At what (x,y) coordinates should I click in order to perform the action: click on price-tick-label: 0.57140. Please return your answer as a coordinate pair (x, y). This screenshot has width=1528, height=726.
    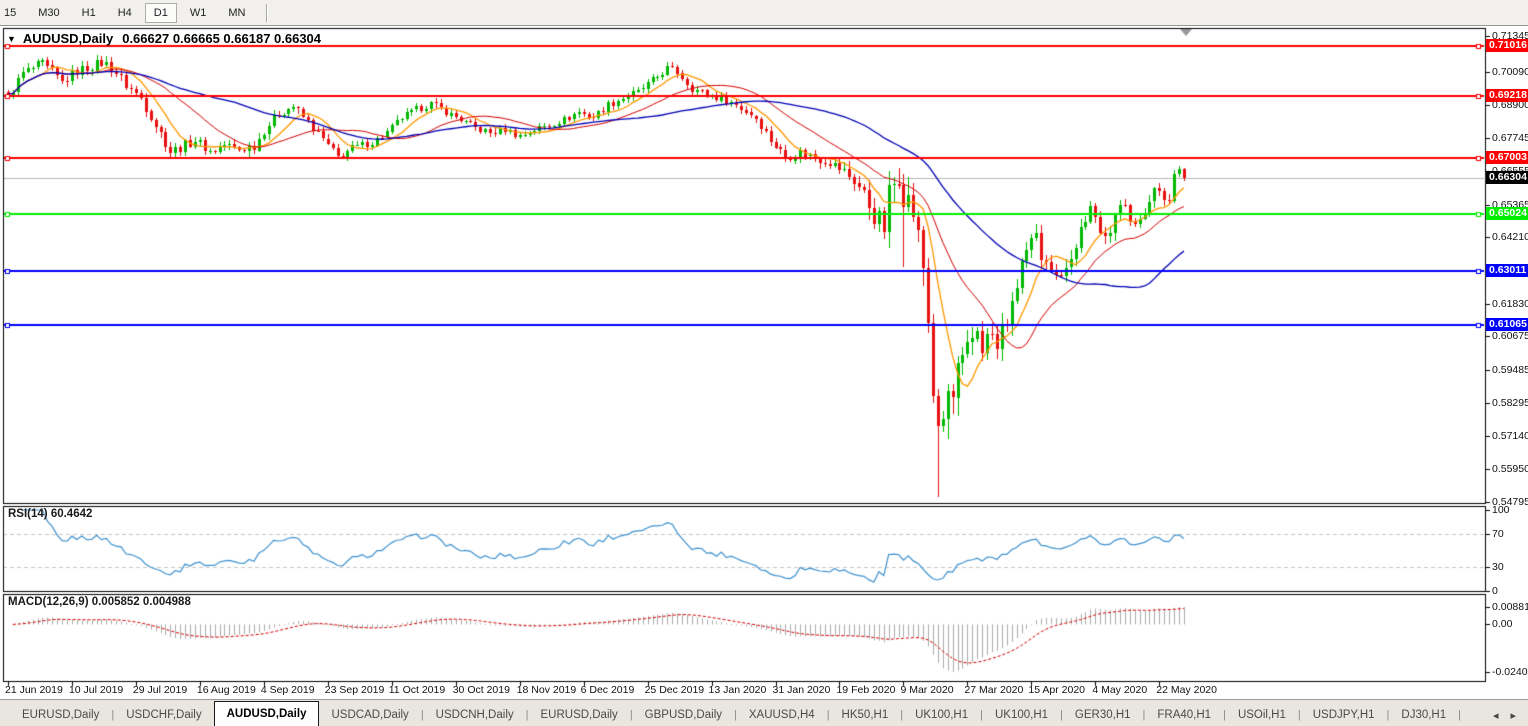
    Looking at the image, I should click on (1510, 435).